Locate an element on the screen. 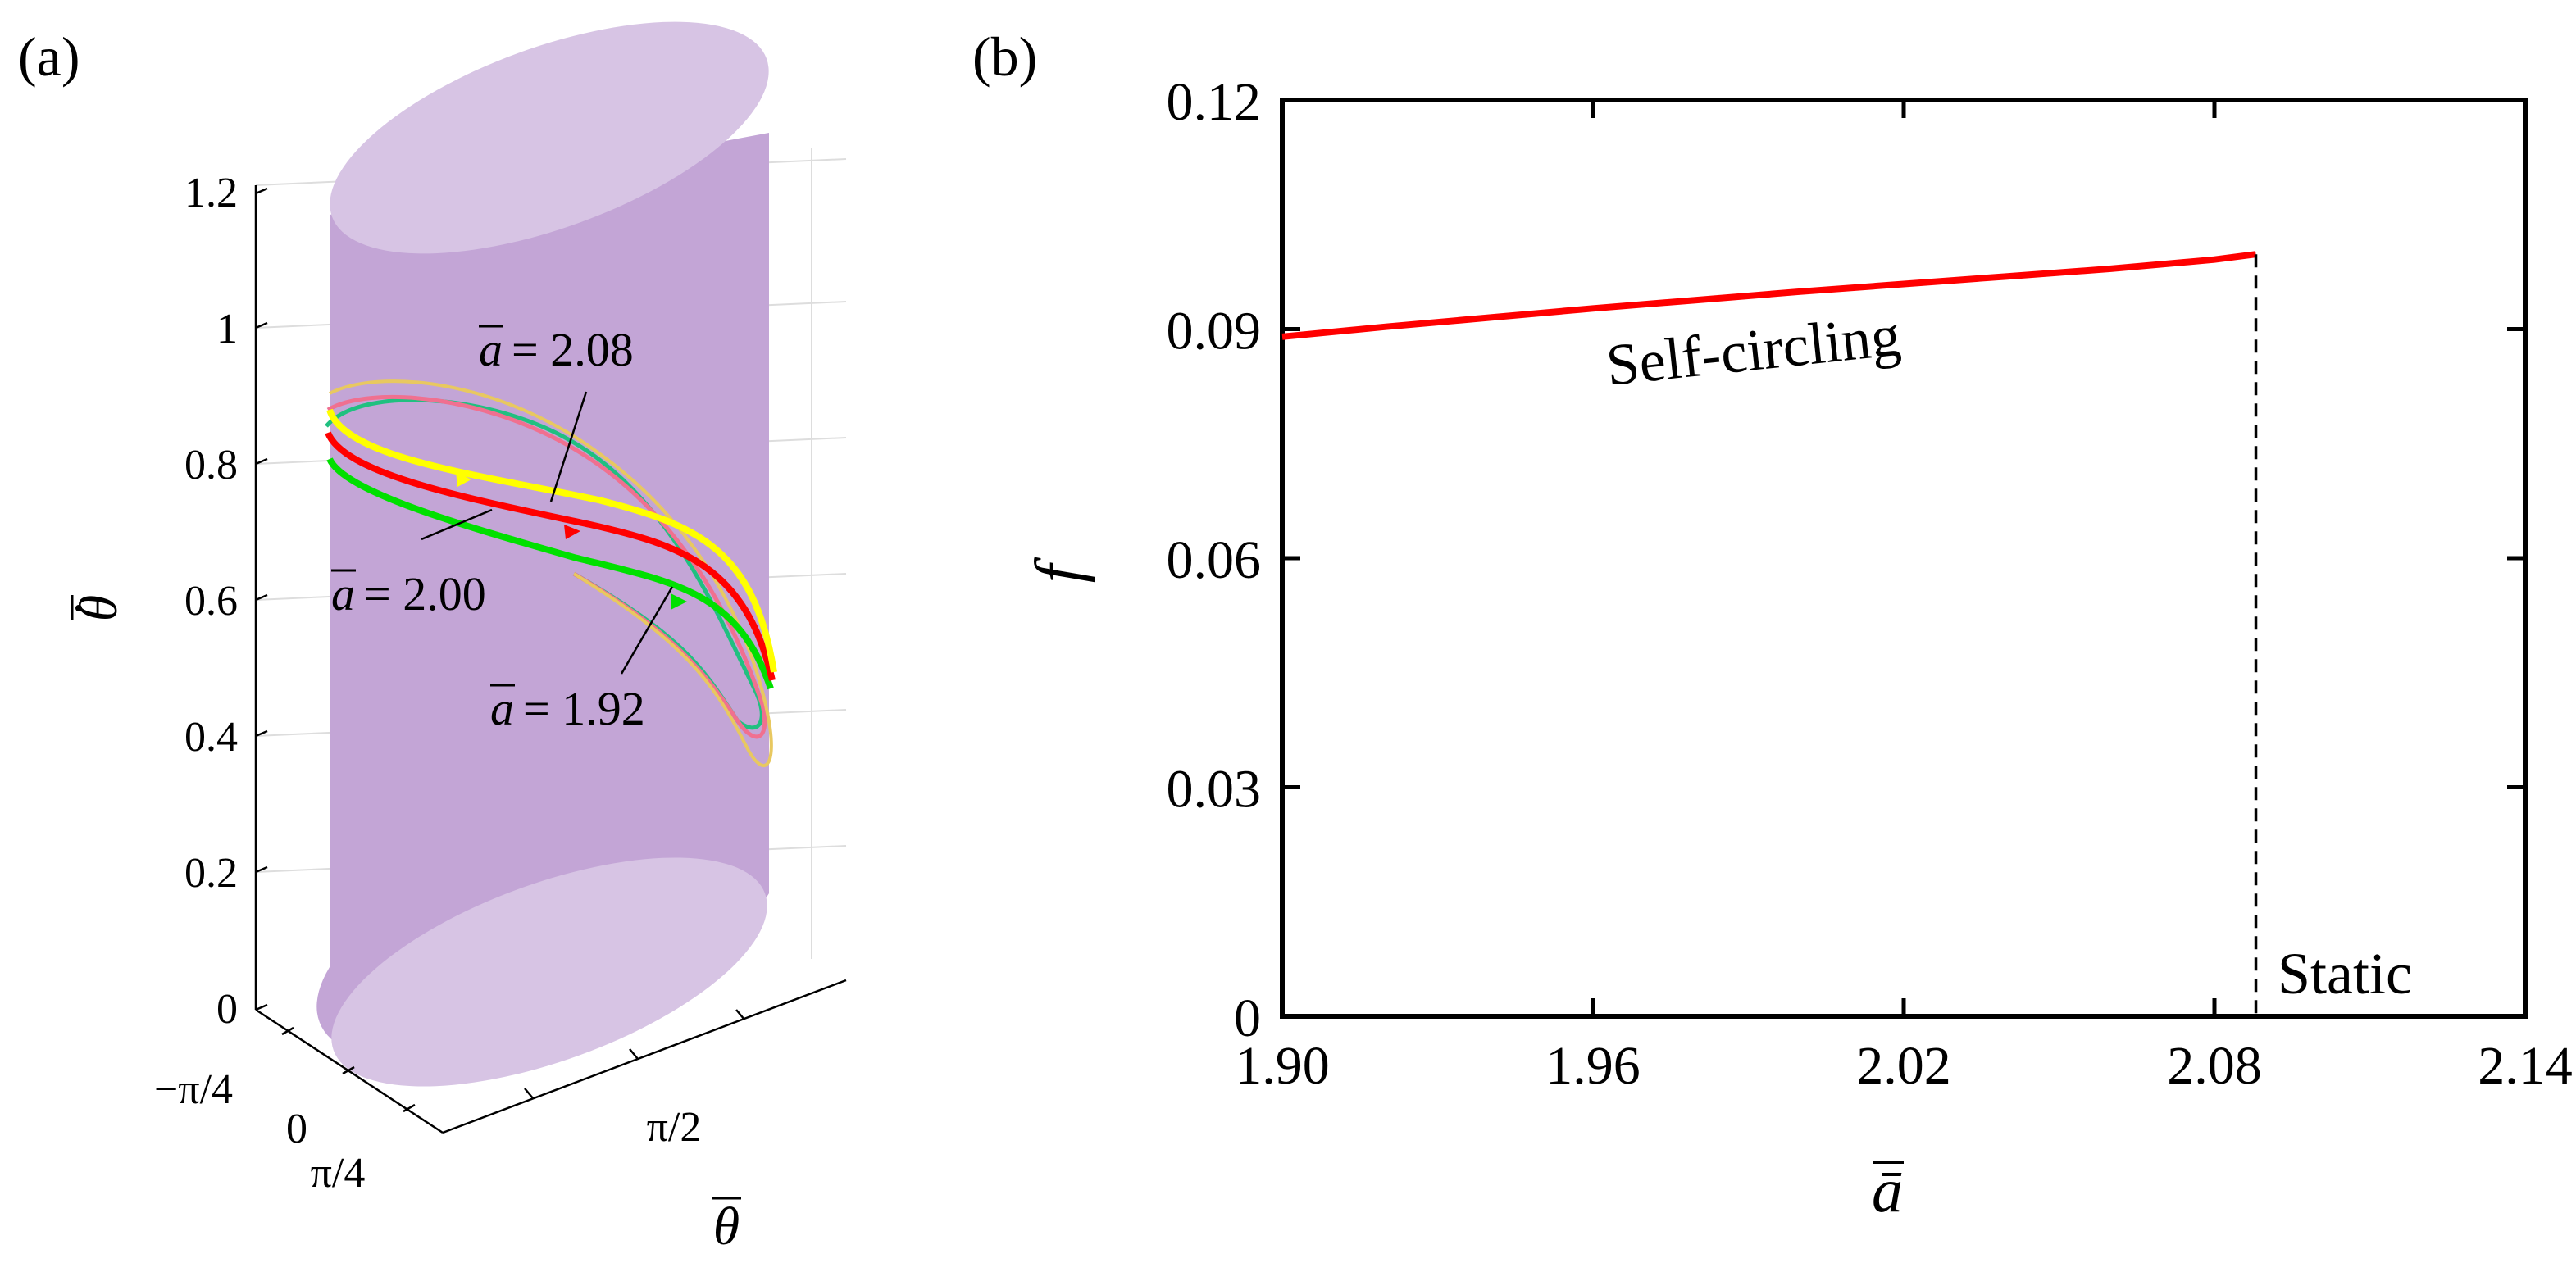 This screenshot has height=1263, width=2576. y-tick-label-0.12: 0.12 is located at coordinates (1215, 102).